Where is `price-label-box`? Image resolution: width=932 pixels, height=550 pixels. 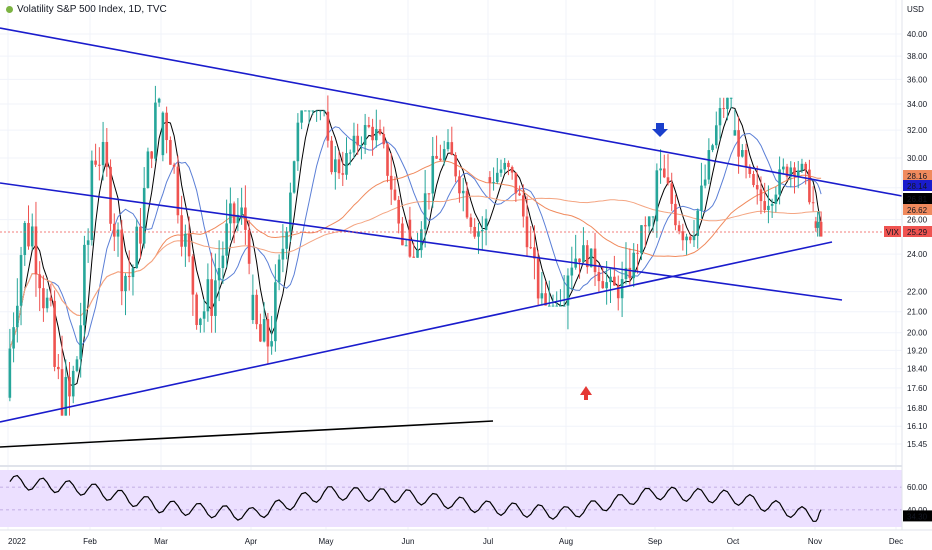
price-label-box is located at coordinates (917, 231).